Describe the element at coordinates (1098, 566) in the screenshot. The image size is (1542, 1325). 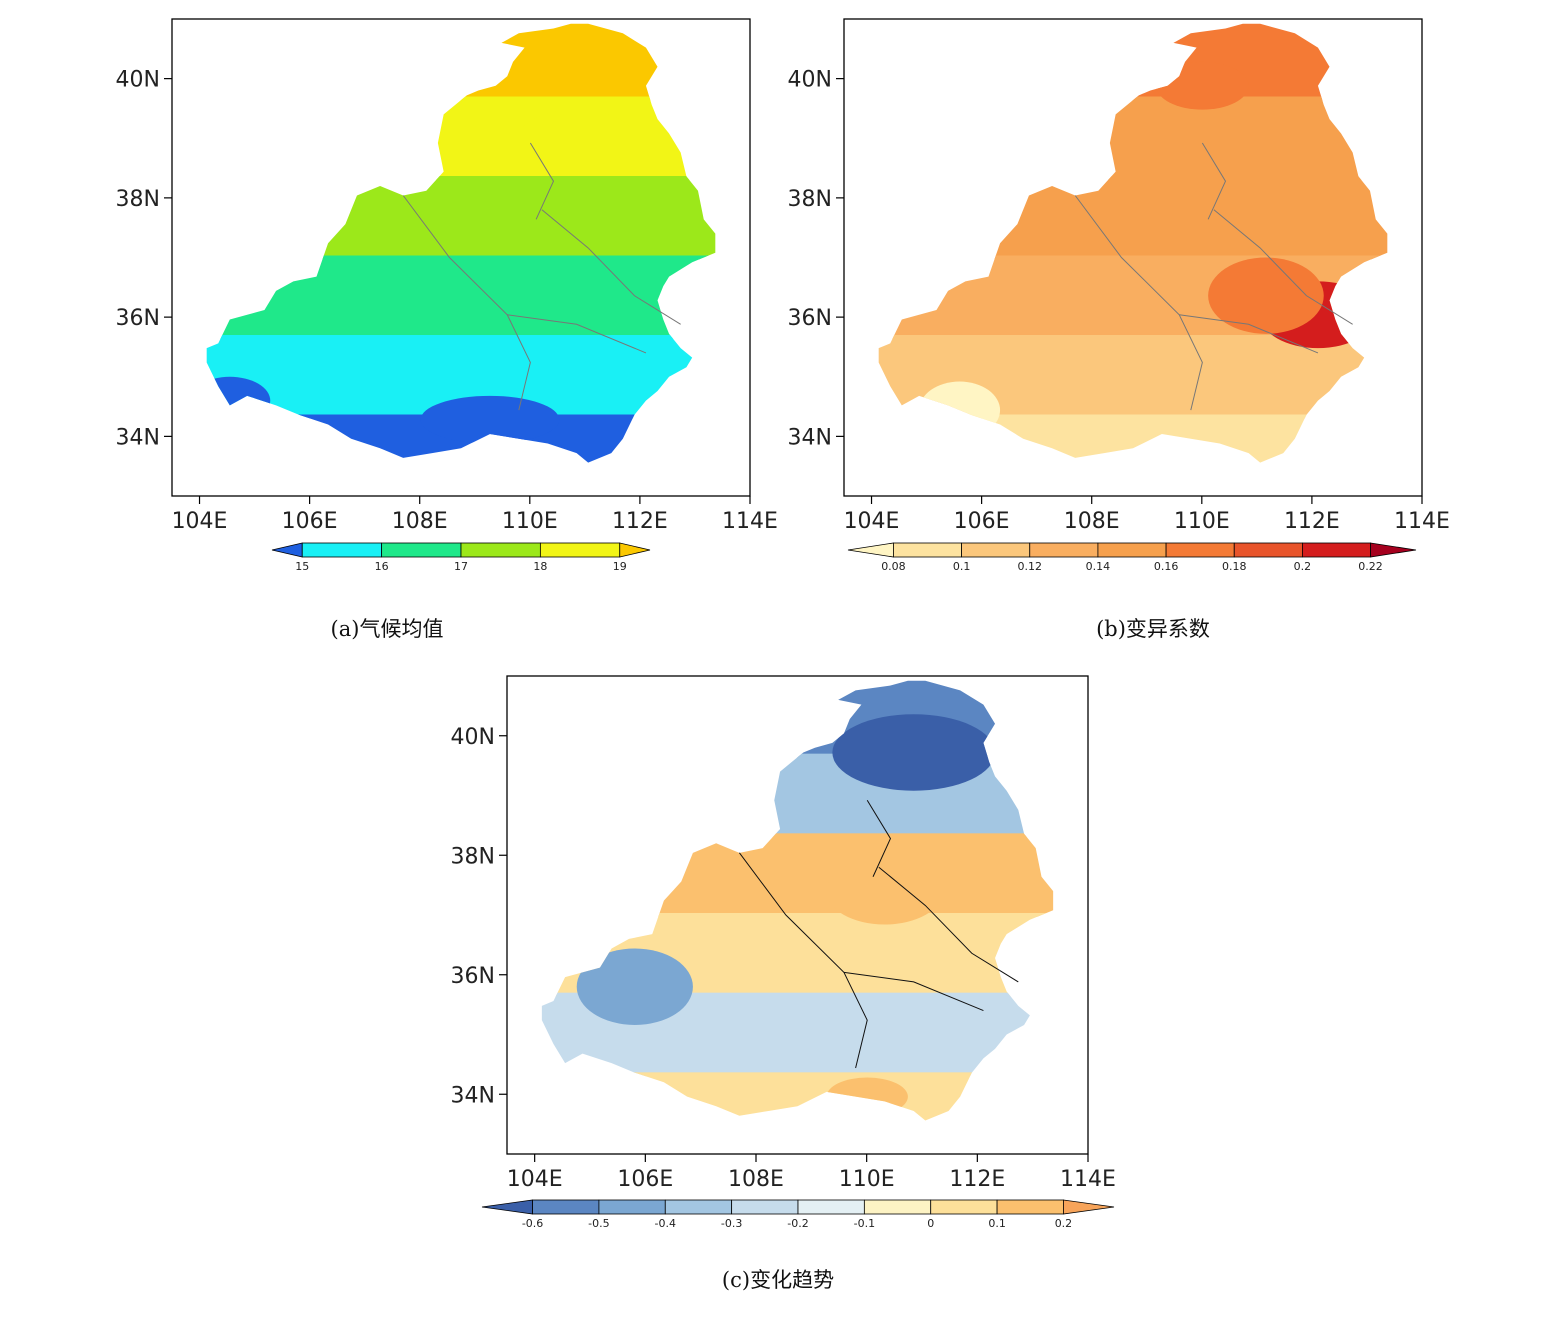
I see `colorbar-label: 0.14` at that location.